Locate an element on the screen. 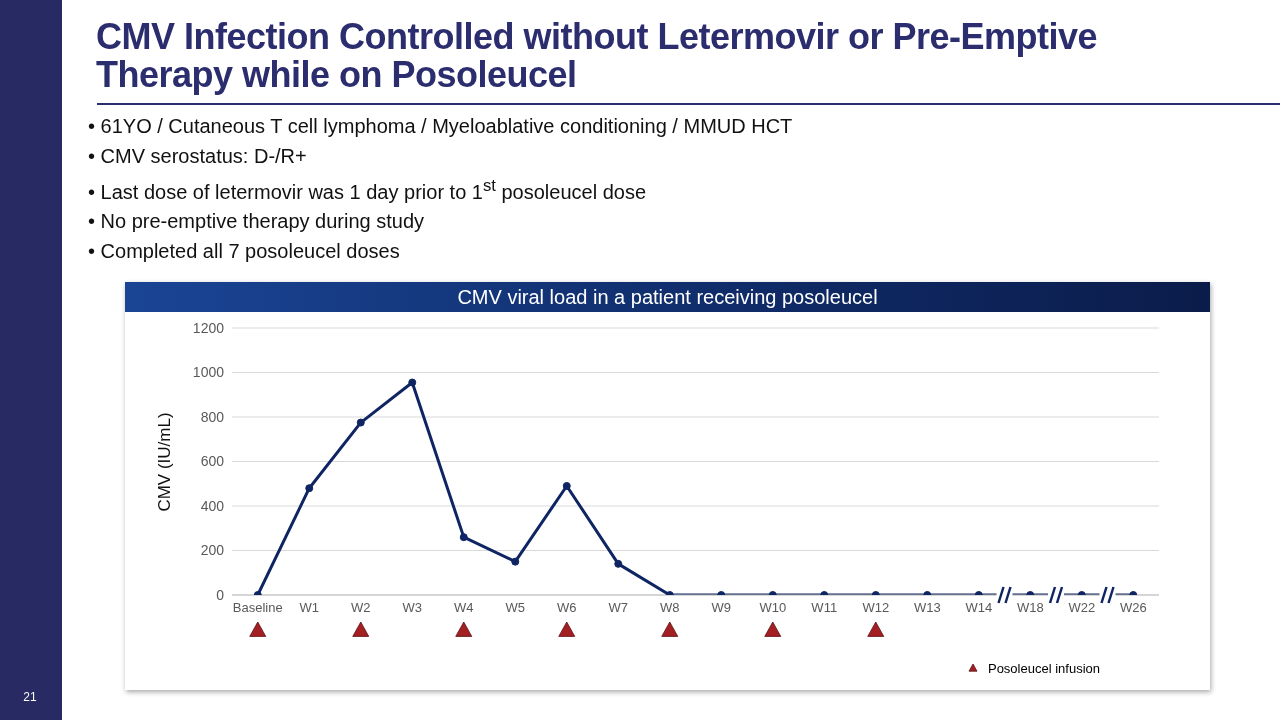 The height and width of the screenshot is (720, 1280). x-tick-label: W11 is located at coordinates (824, 608).